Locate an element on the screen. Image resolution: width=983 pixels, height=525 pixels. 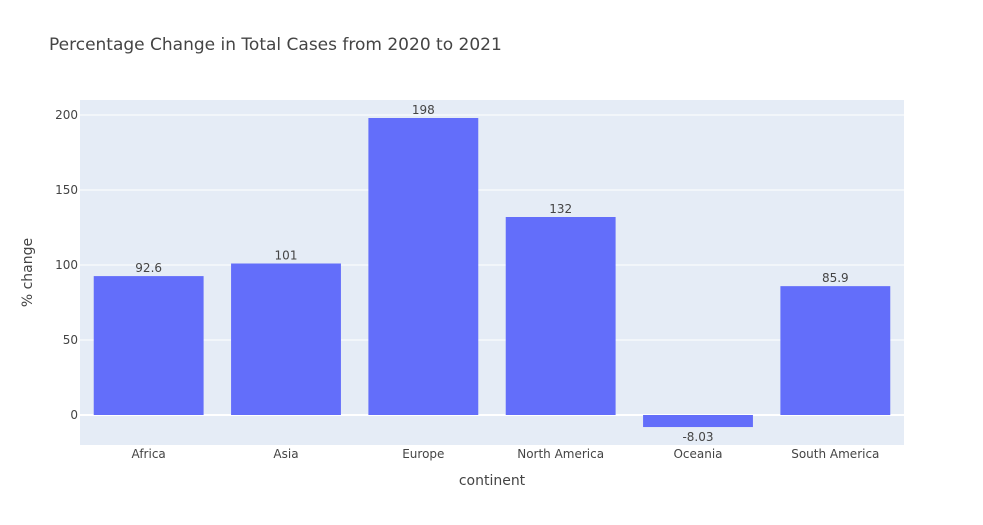
y-axis-ticks: 0 50 100 150 200 is located at coordinates (66, 265).